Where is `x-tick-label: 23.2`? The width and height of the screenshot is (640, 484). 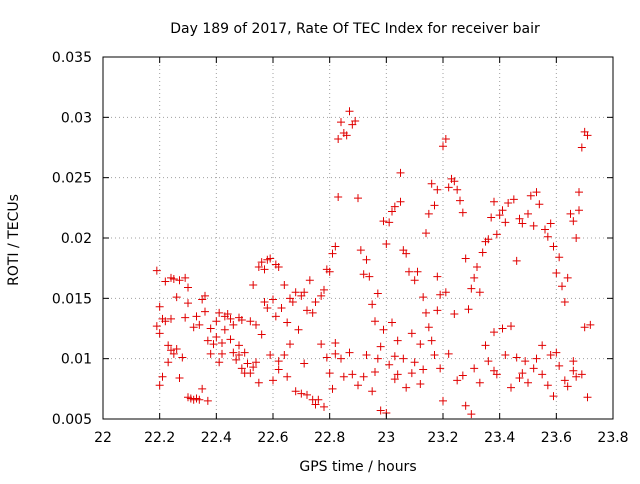 x-tick-label: 23.2 is located at coordinates (442, 438).